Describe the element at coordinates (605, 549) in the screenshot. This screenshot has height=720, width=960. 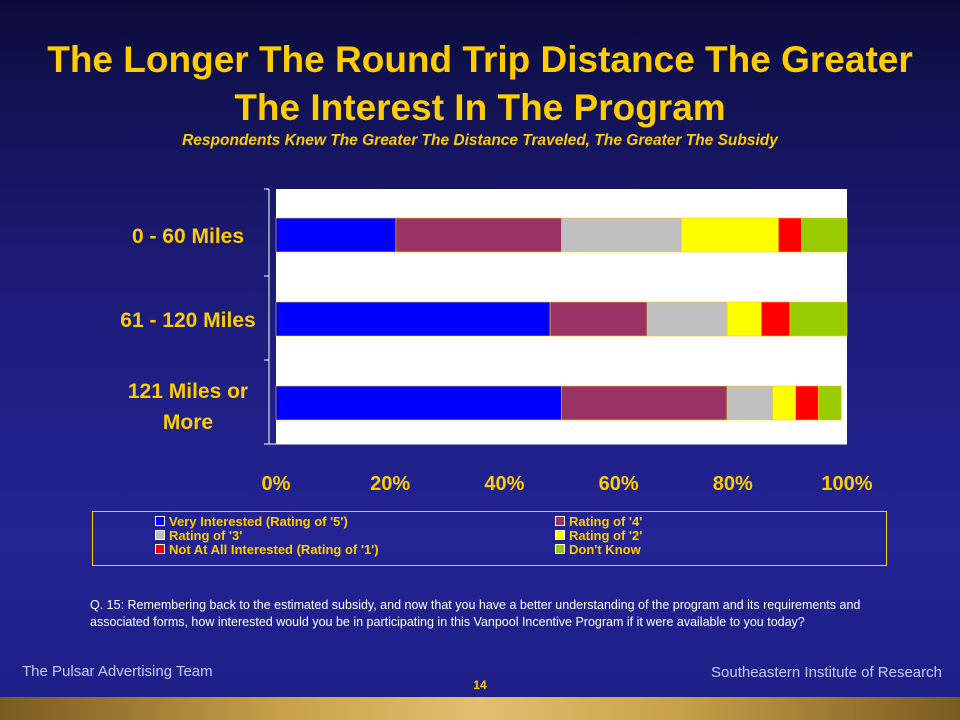
I see `legend-label: Don't Know` at that location.